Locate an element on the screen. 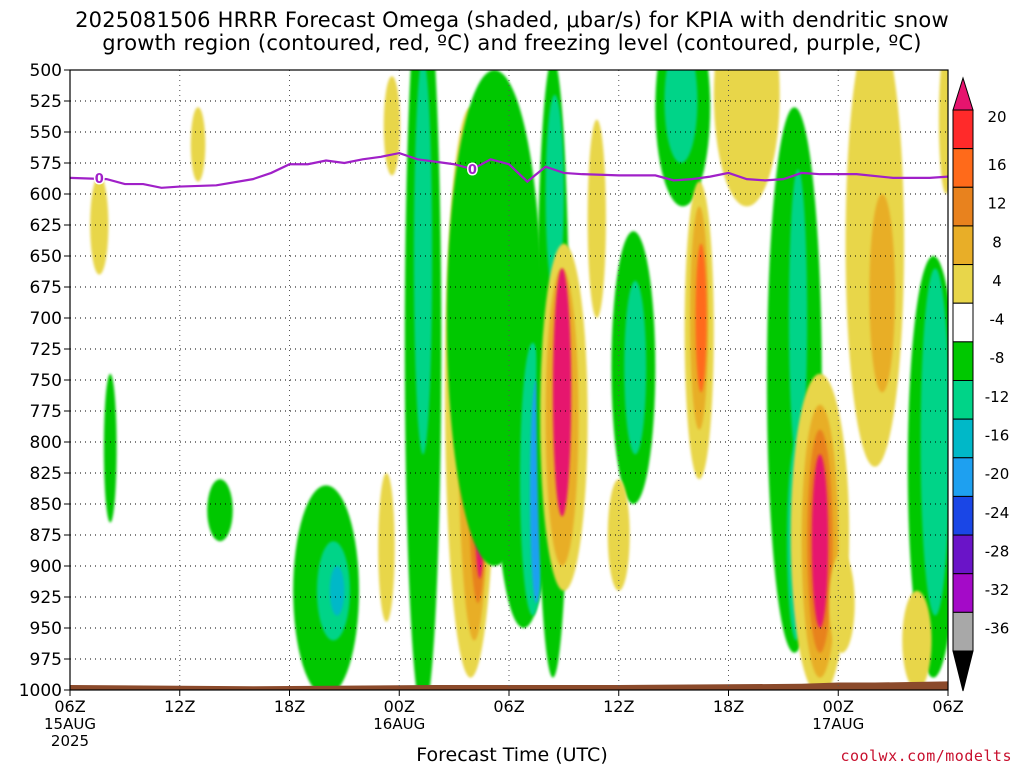 Image resolution: width=1024 pixels, height=768 pixels. x-tick-date: 17AUG is located at coordinates (838, 724).